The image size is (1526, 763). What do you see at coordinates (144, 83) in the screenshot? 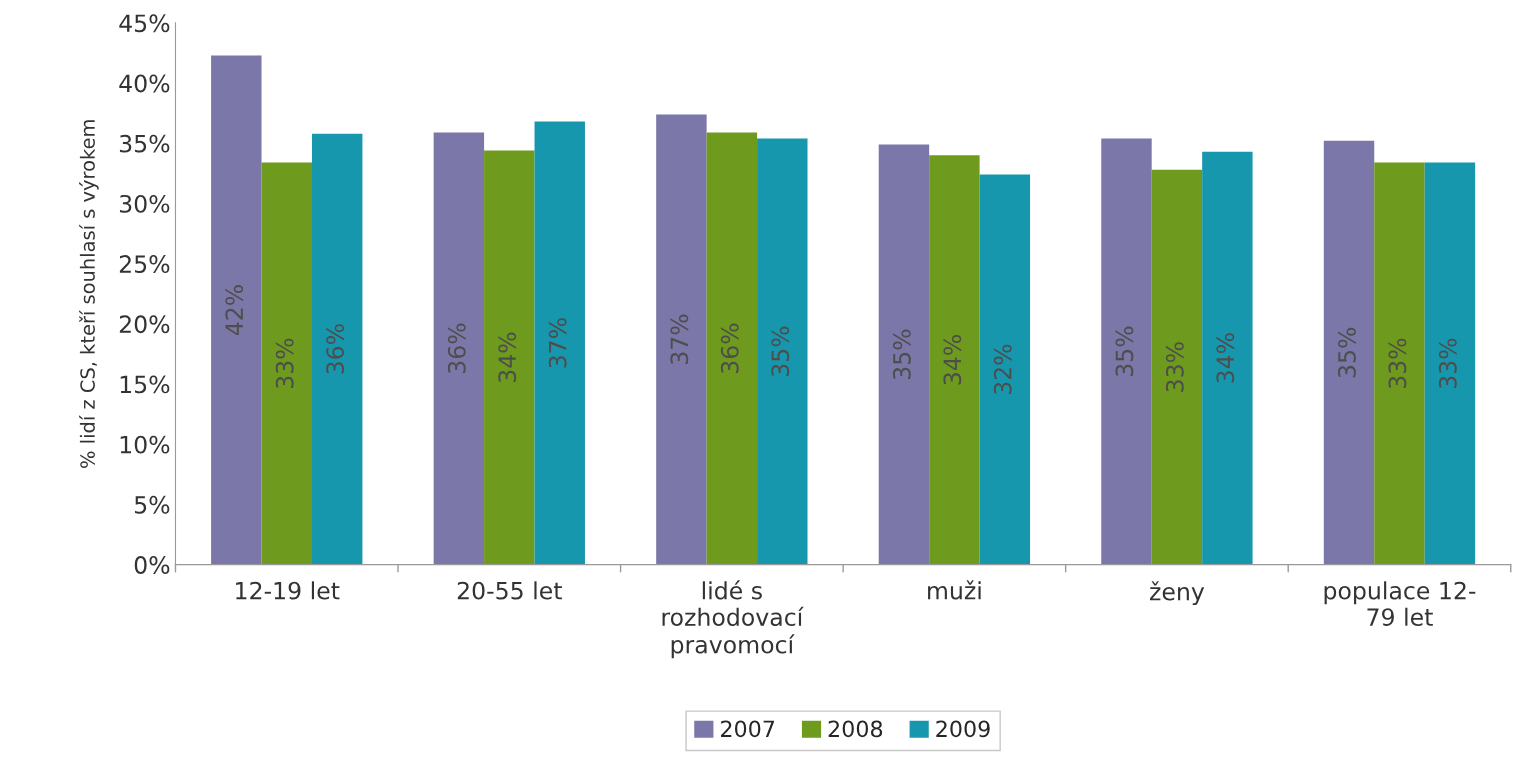
I see `y-tick-label: 40%` at bounding box center [144, 83].